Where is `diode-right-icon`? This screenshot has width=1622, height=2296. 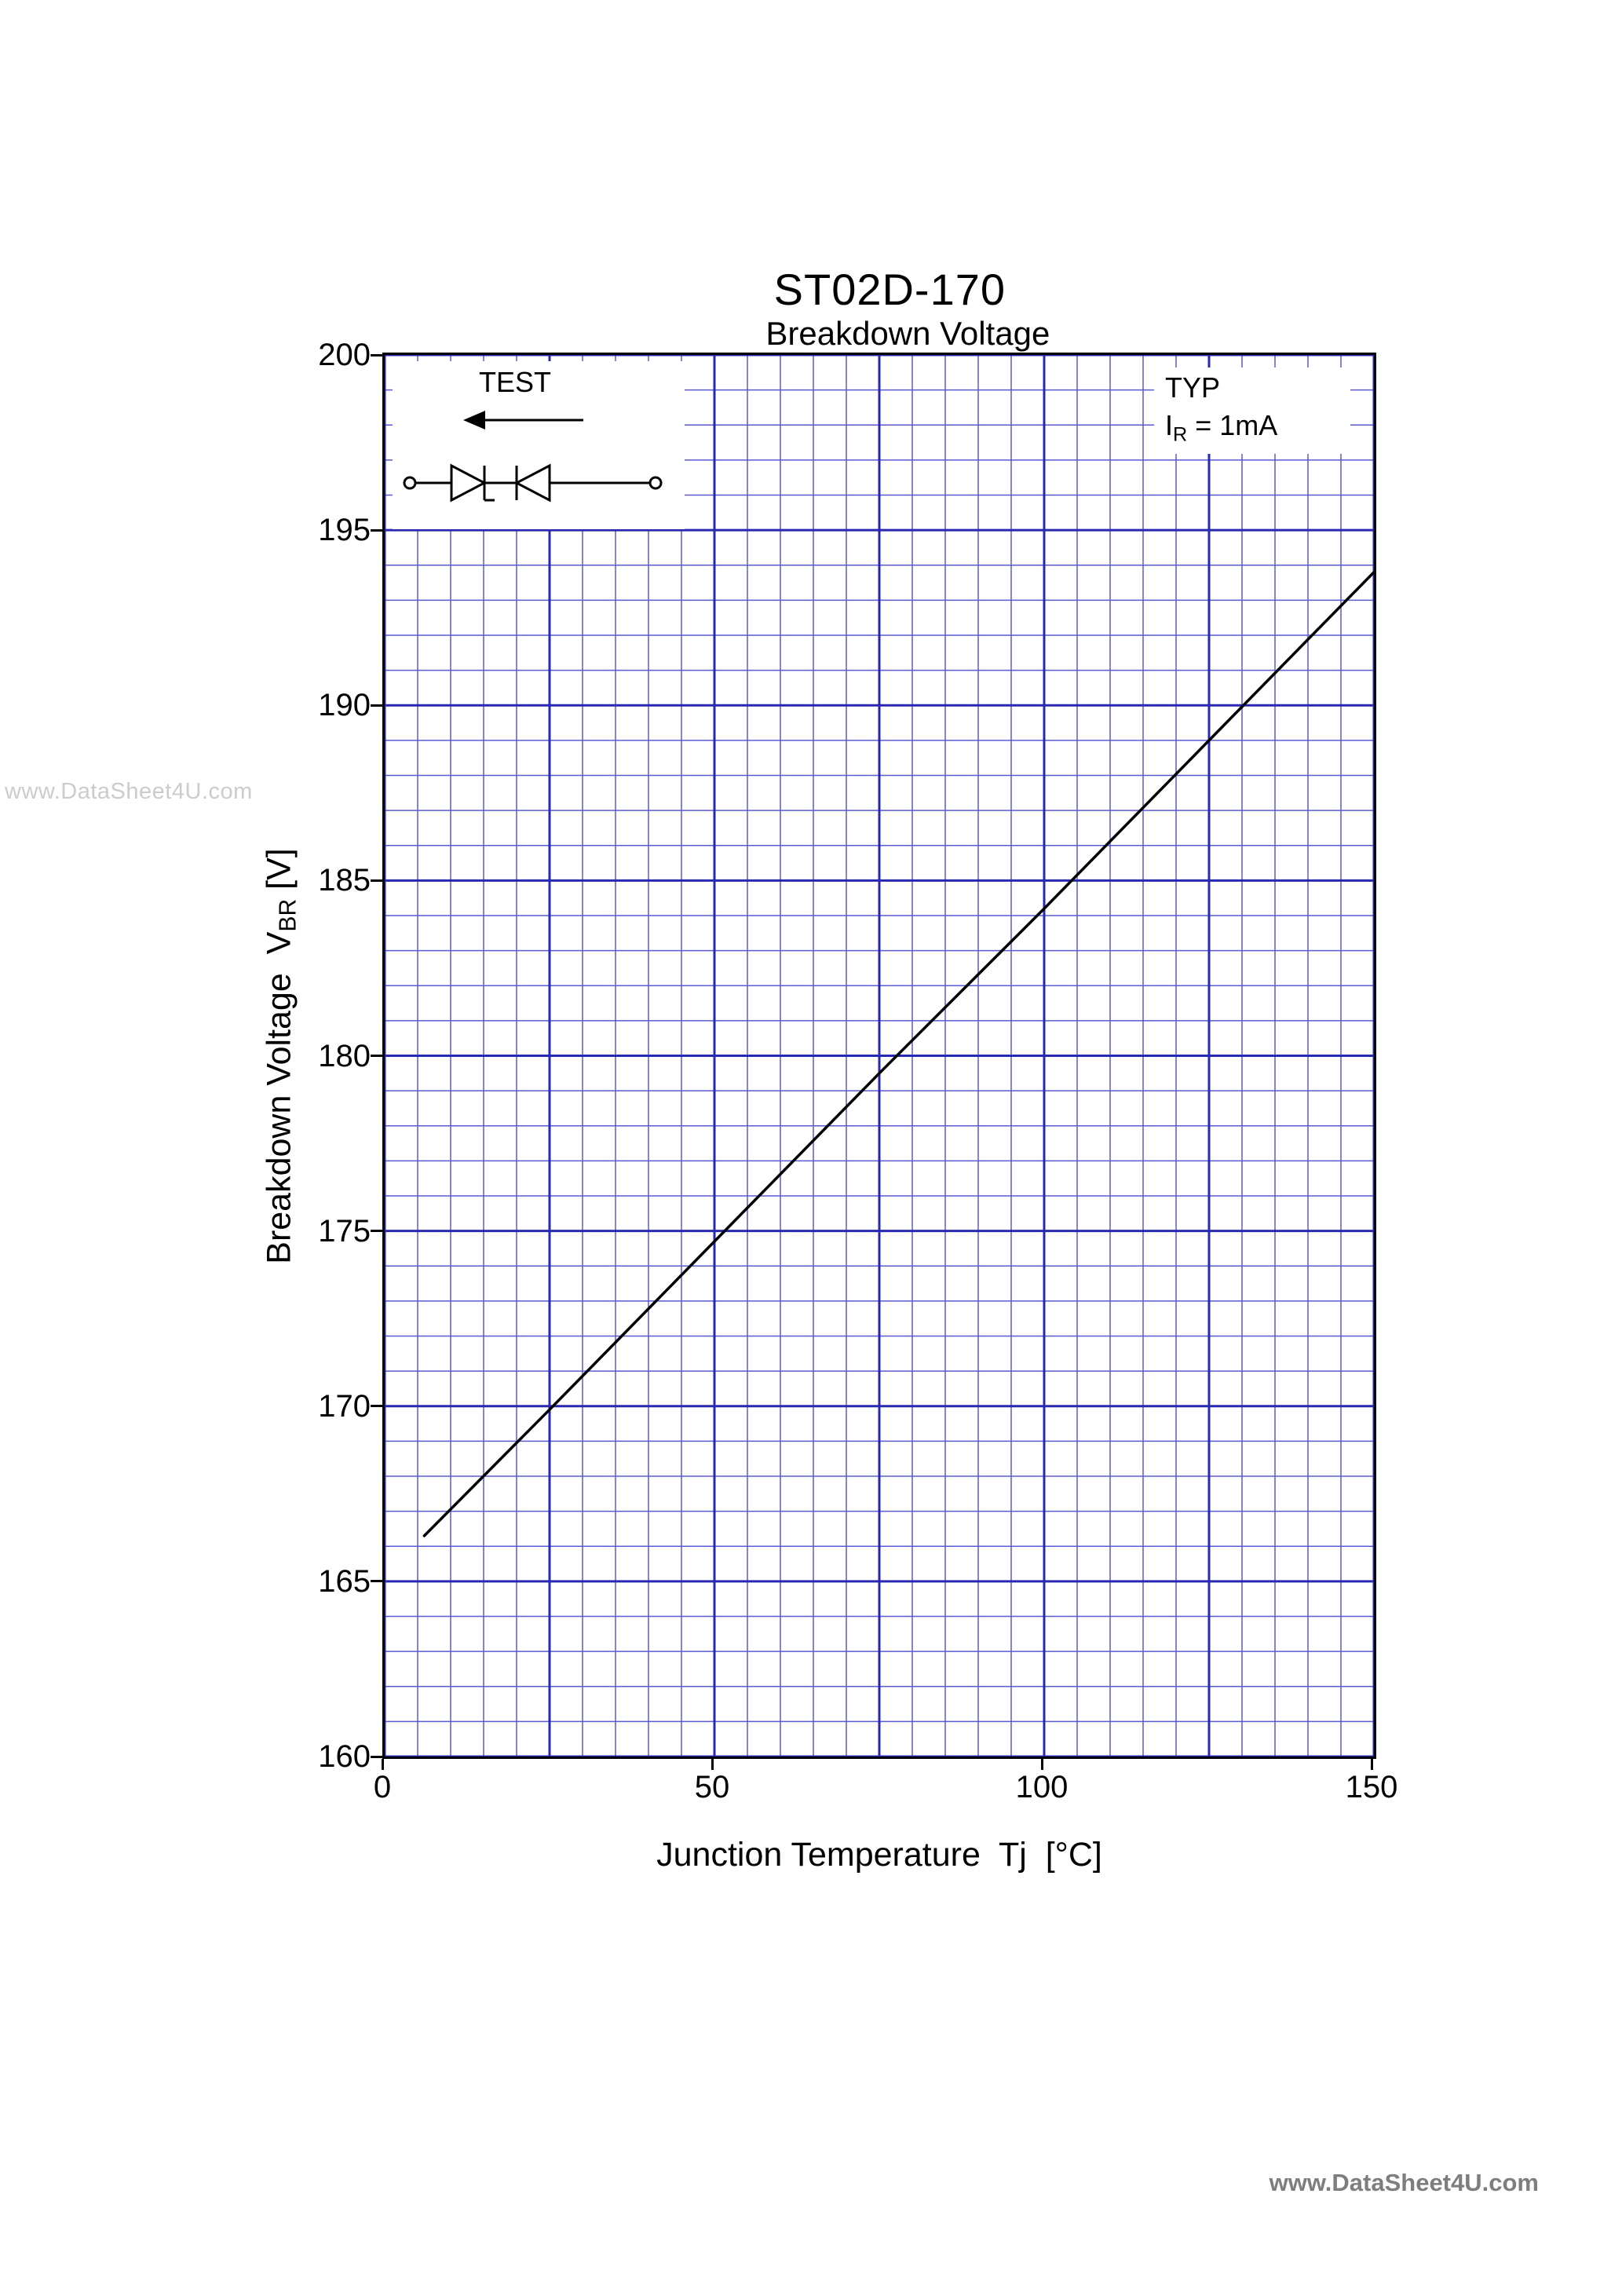 diode-right-icon is located at coordinates (532, 483).